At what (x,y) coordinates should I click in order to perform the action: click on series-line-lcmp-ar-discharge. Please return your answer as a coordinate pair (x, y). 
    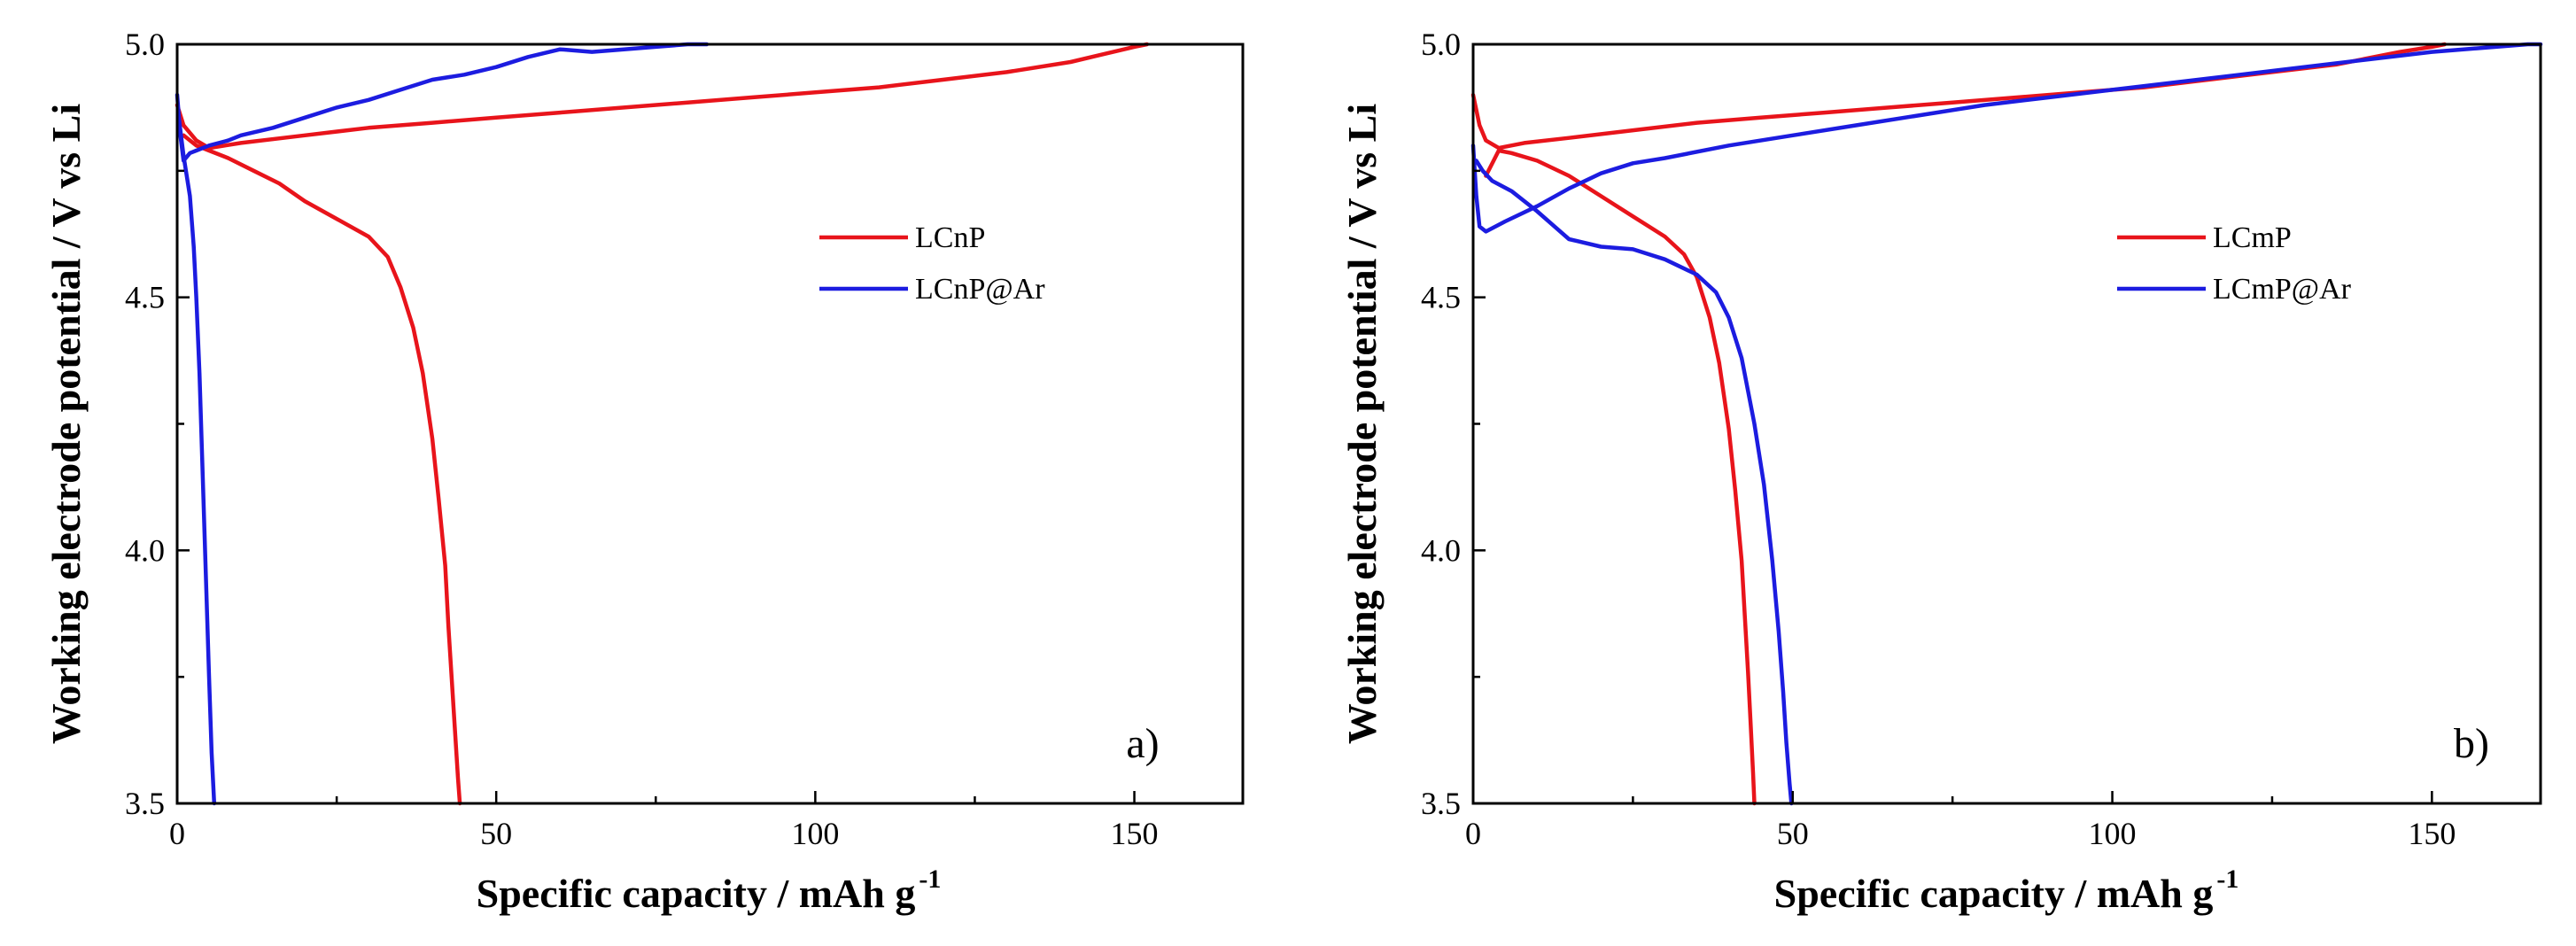
    Looking at the image, I should click on (1634, 482).